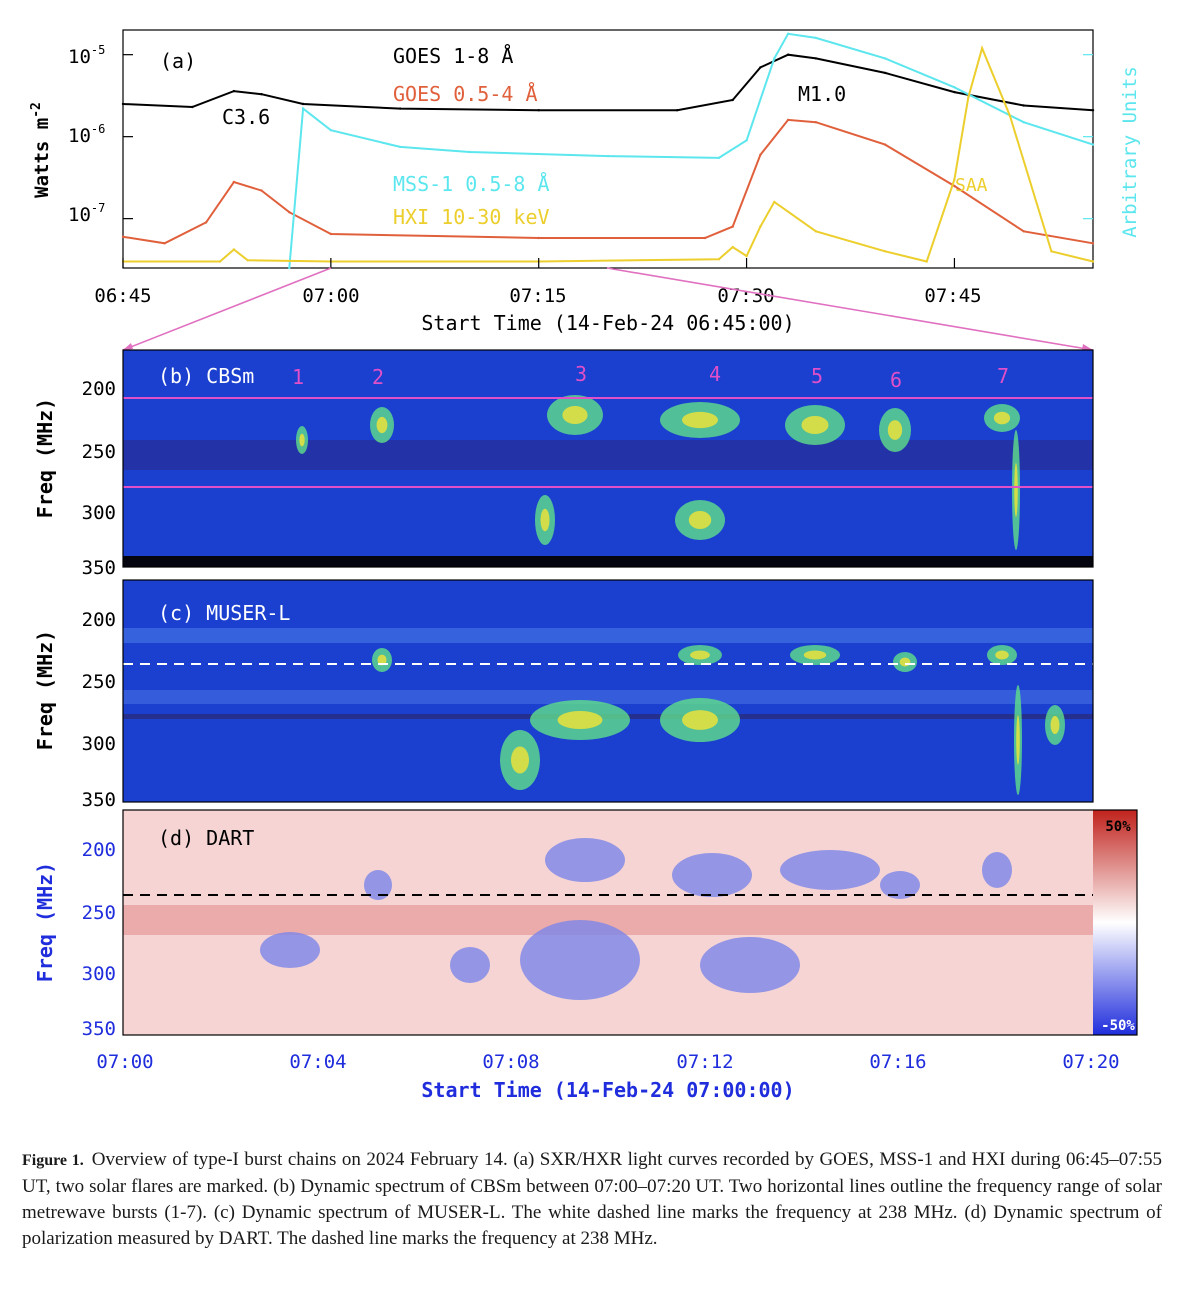  I want to click on zoom-line-left, so click(227, 309).